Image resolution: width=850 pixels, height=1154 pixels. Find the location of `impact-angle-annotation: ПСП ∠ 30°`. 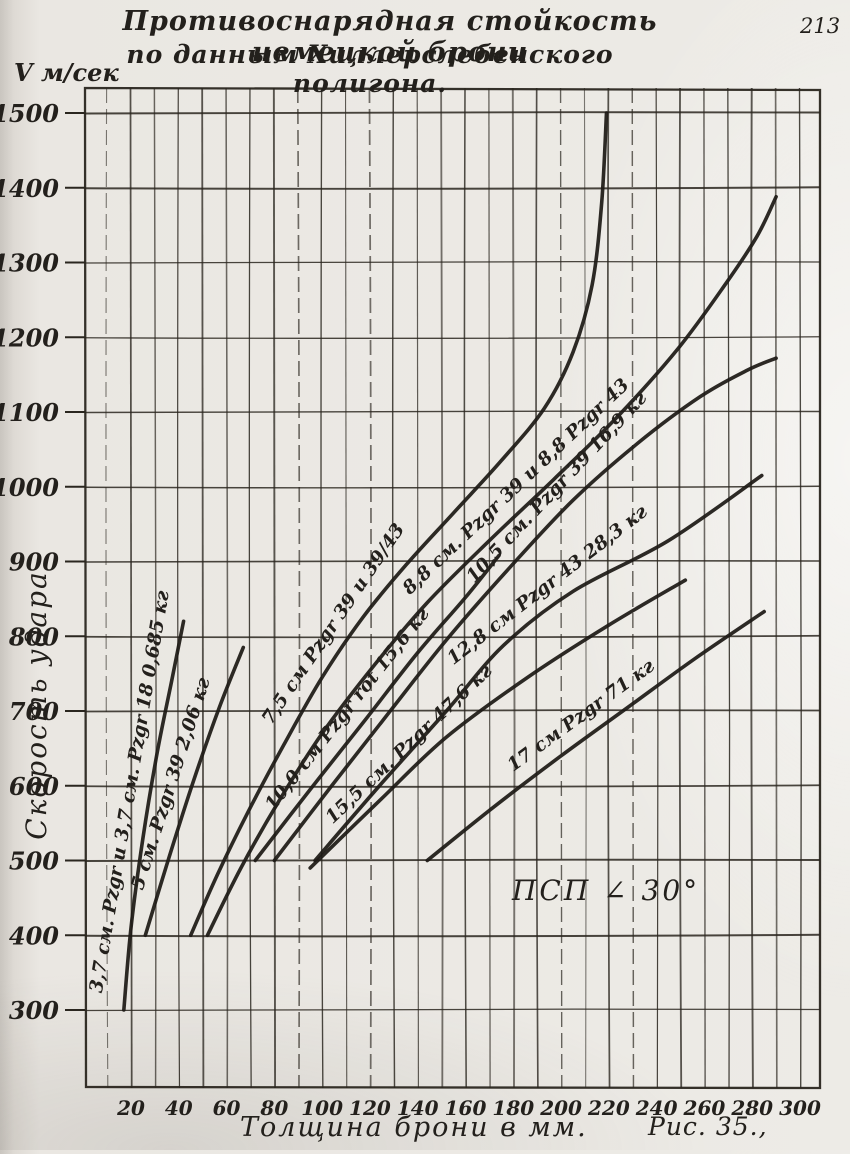

impact-angle-annotation: ПСП ∠ 30° is located at coordinates (606, 890).